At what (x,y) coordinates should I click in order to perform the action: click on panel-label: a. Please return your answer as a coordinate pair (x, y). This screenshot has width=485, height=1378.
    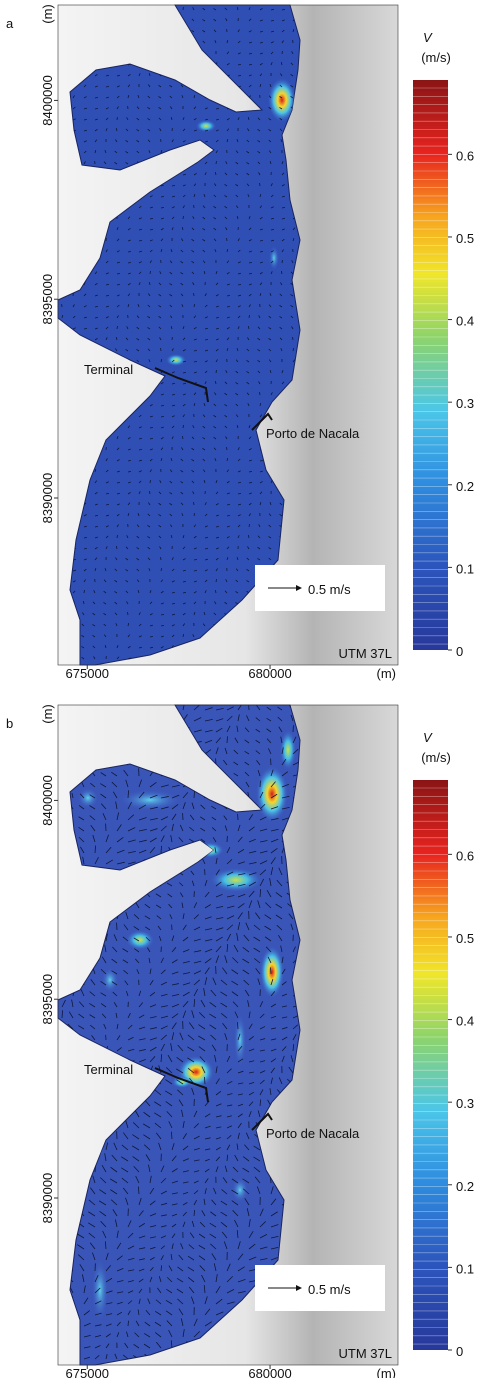
    Looking at the image, I should click on (10, 23).